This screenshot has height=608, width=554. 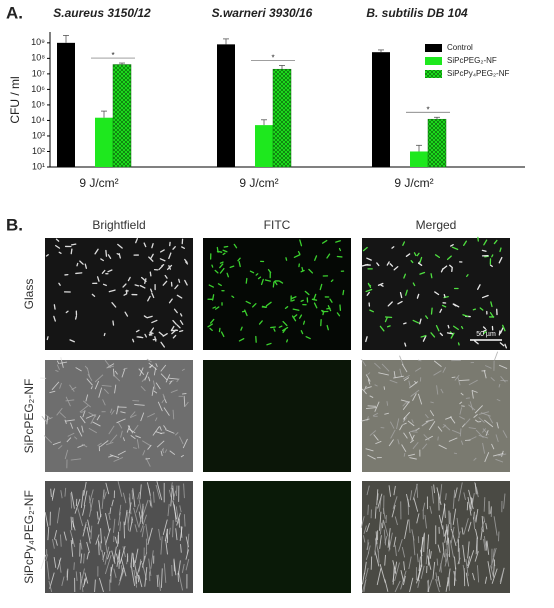 I want to click on y-tick-label: 10³, so click(x=38, y=135).